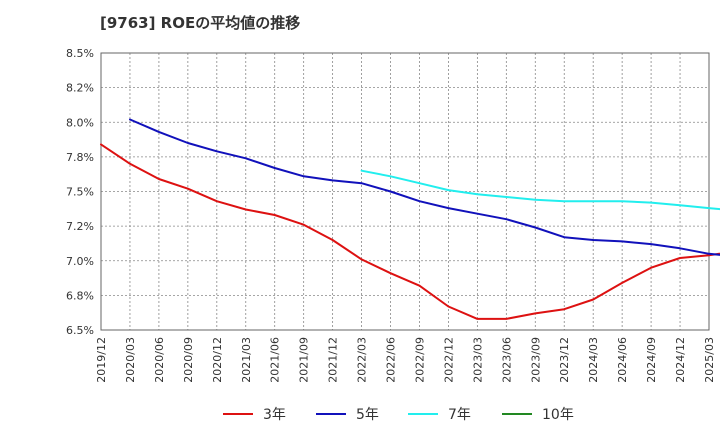 This screenshot has width=720, height=440. Describe the element at coordinates (101, 360) in the screenshot. I see `x-tick-label: 2019/12` at that location.